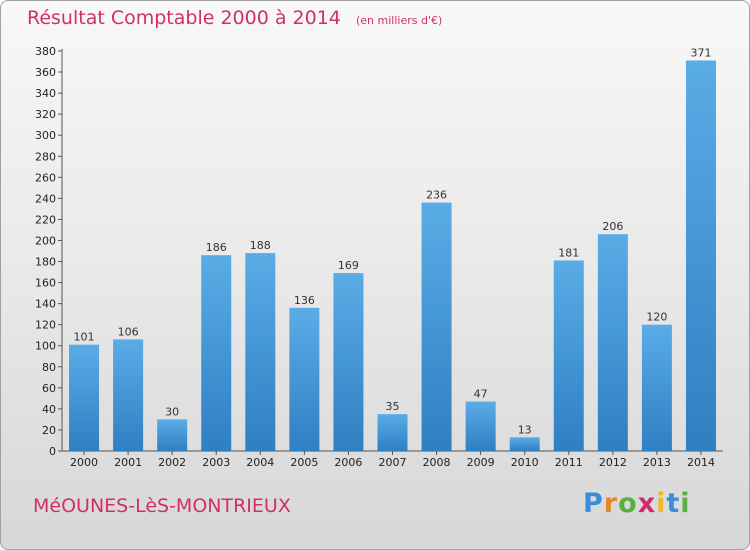 This screenshot has height=550, width=750. Describe the element at coordinates (45, 114) in the screenshot. I see `y-tick-label: 320` at that location.